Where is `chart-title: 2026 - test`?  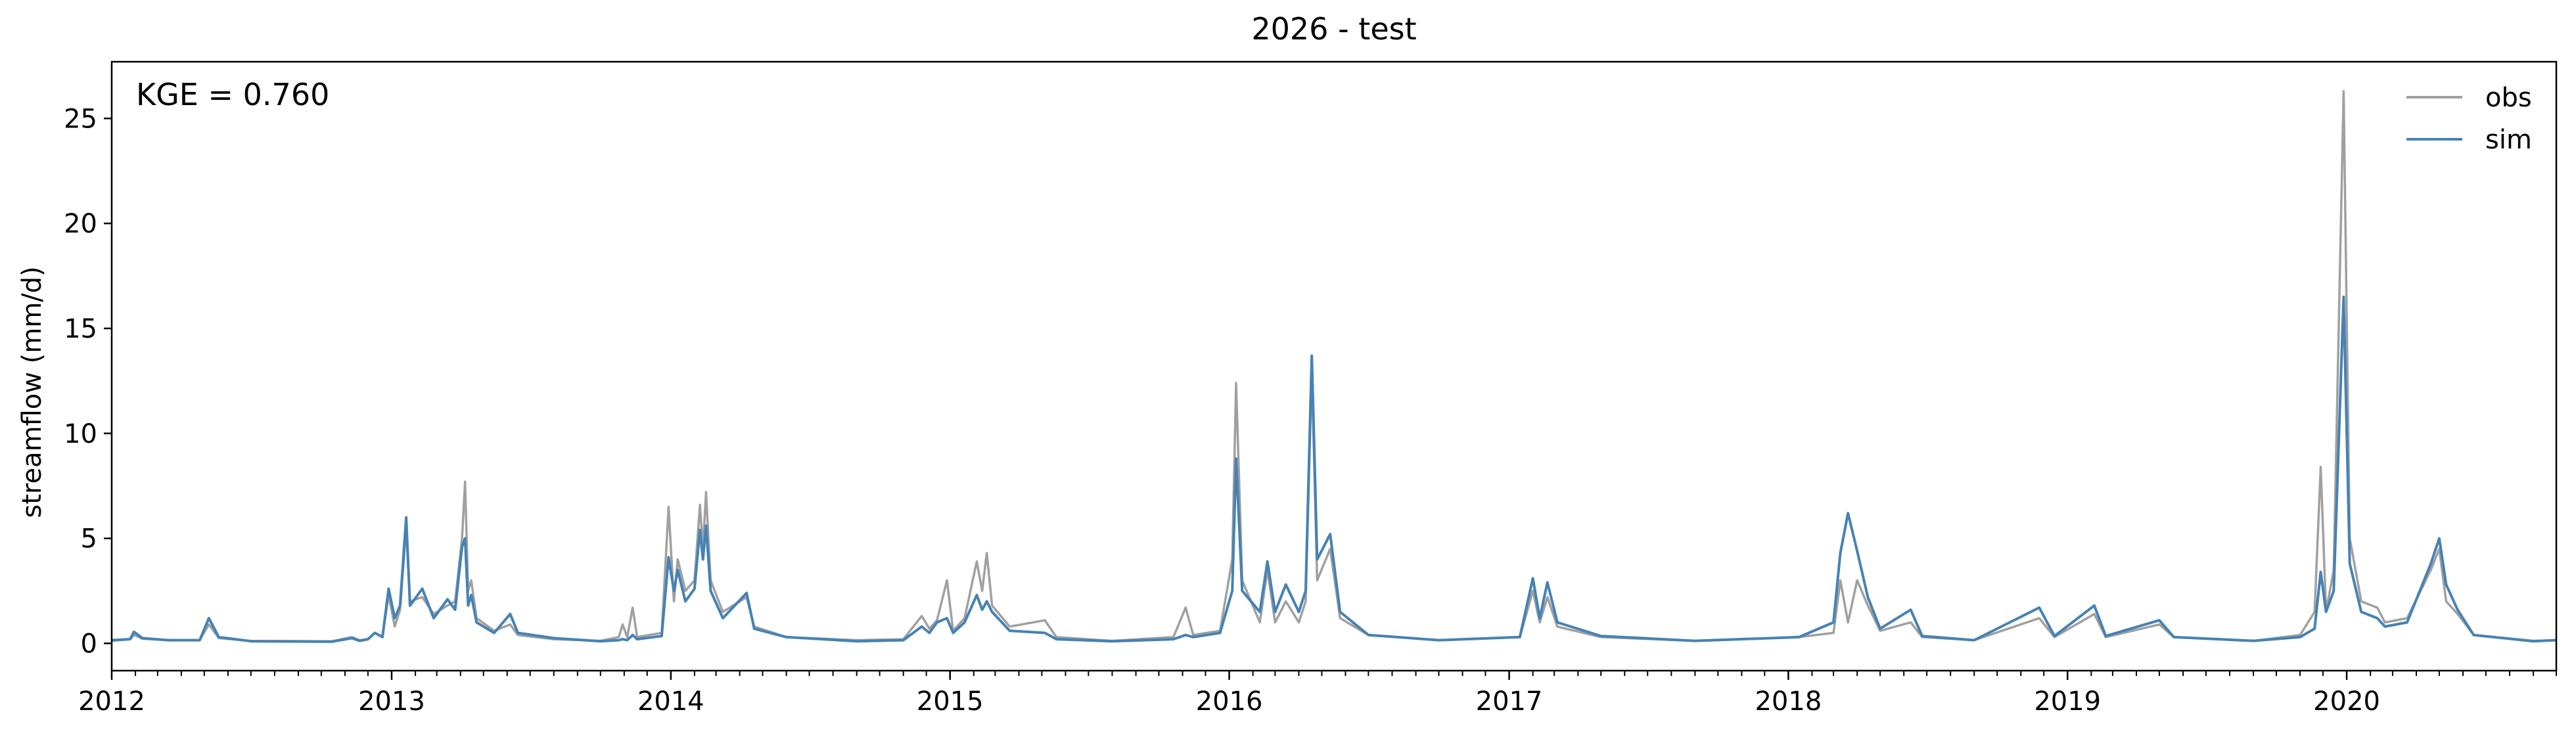 chart-title: 2026 - test is located at coordinates (1333, 29).